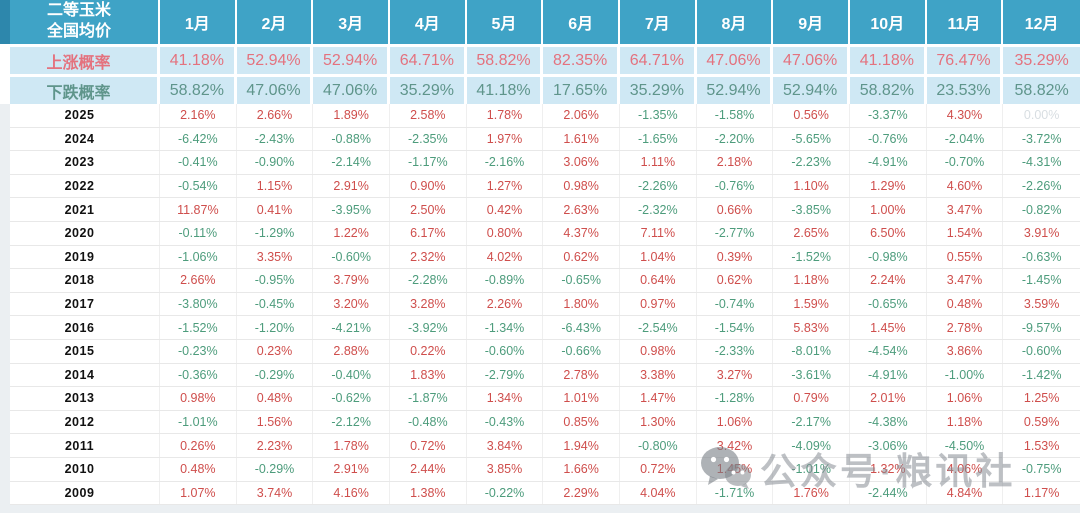 This screenshot has height=513, width=1080. Describe the element at coordinates (1041, 138) in the screenshot. I see `value-cell-2024-m12: -3.72%` at that location.